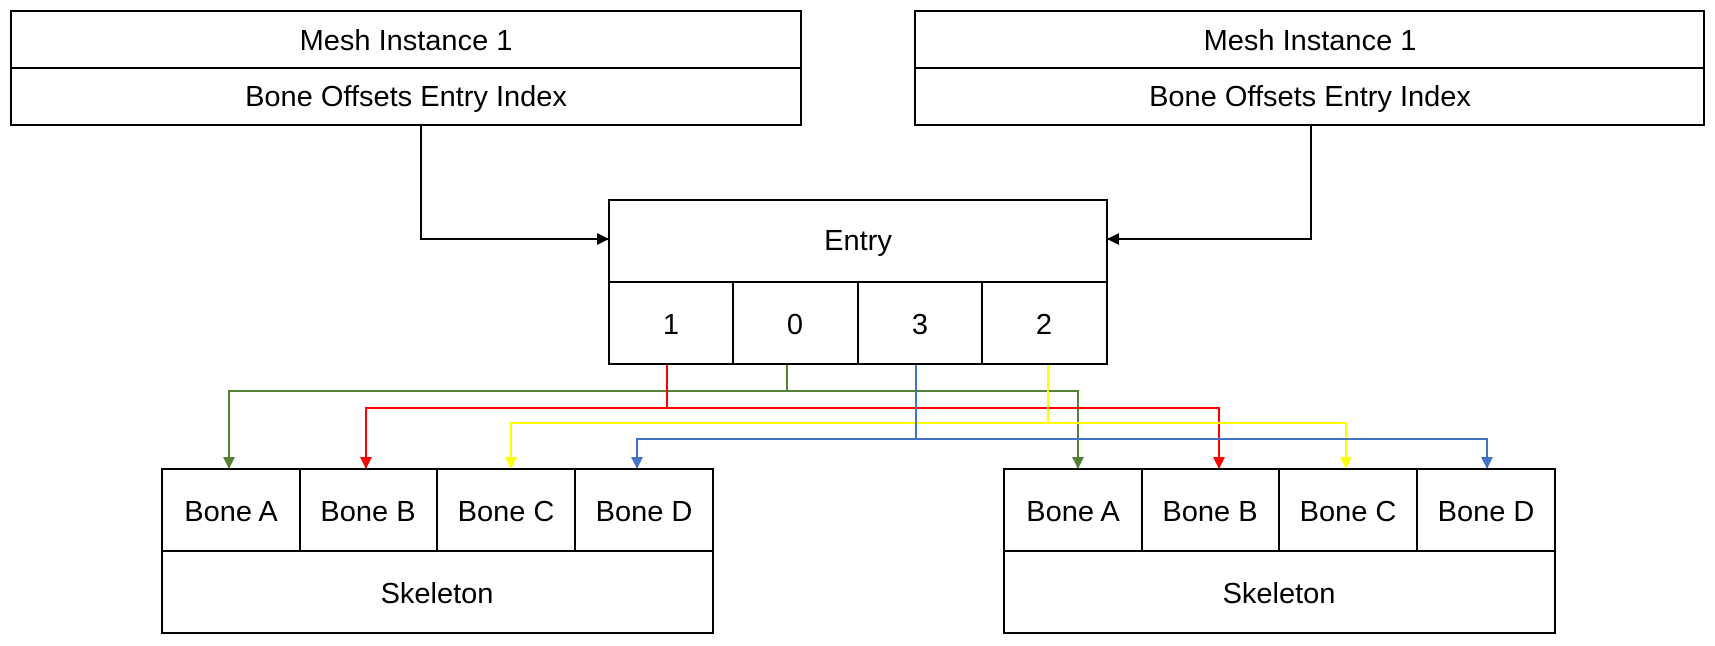 This screenshot has width=1715, height=646. What do you see at coordinates (858, 282) in the screenshot?
I see `entry-box: Entry 1 0 3 2` at bounding box center [858, 282].